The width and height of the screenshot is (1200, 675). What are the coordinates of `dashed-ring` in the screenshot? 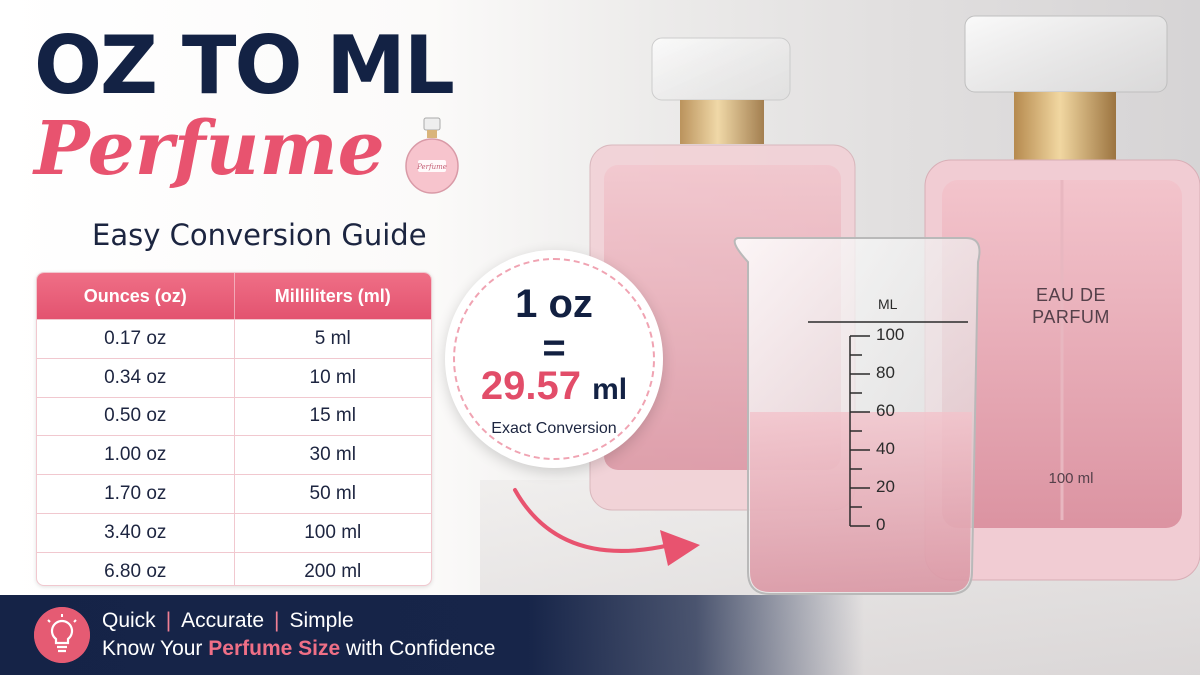 It's located at (554, 359).